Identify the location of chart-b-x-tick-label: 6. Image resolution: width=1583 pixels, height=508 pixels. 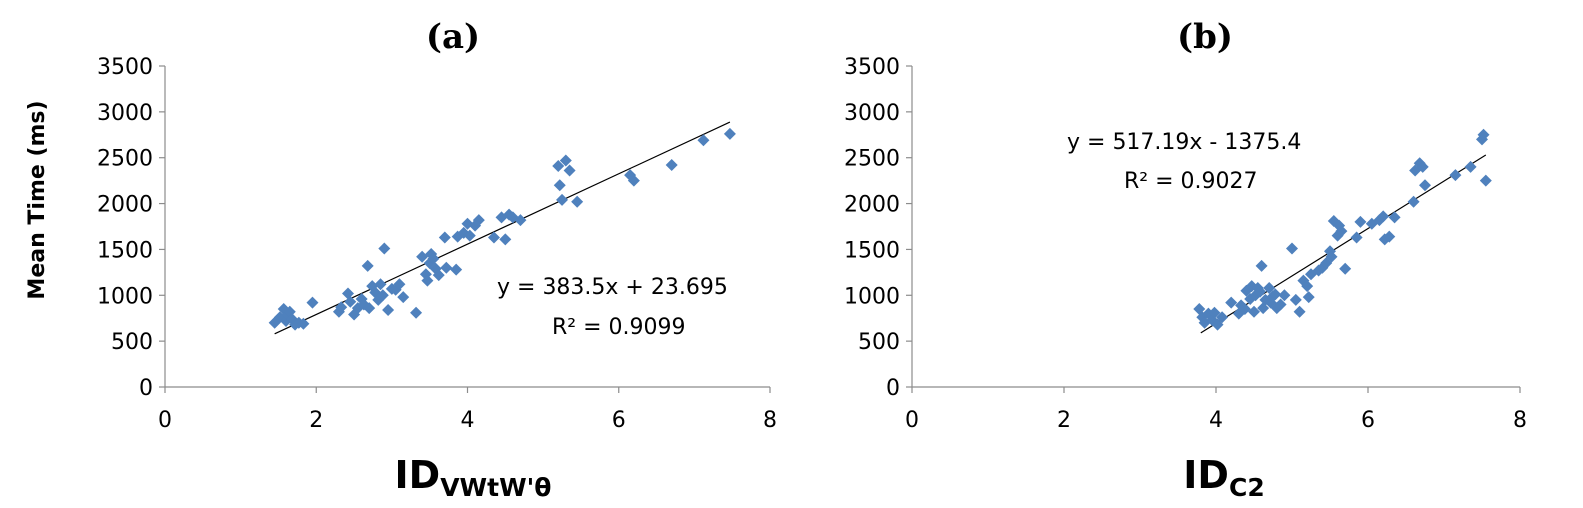
(1368, 420).